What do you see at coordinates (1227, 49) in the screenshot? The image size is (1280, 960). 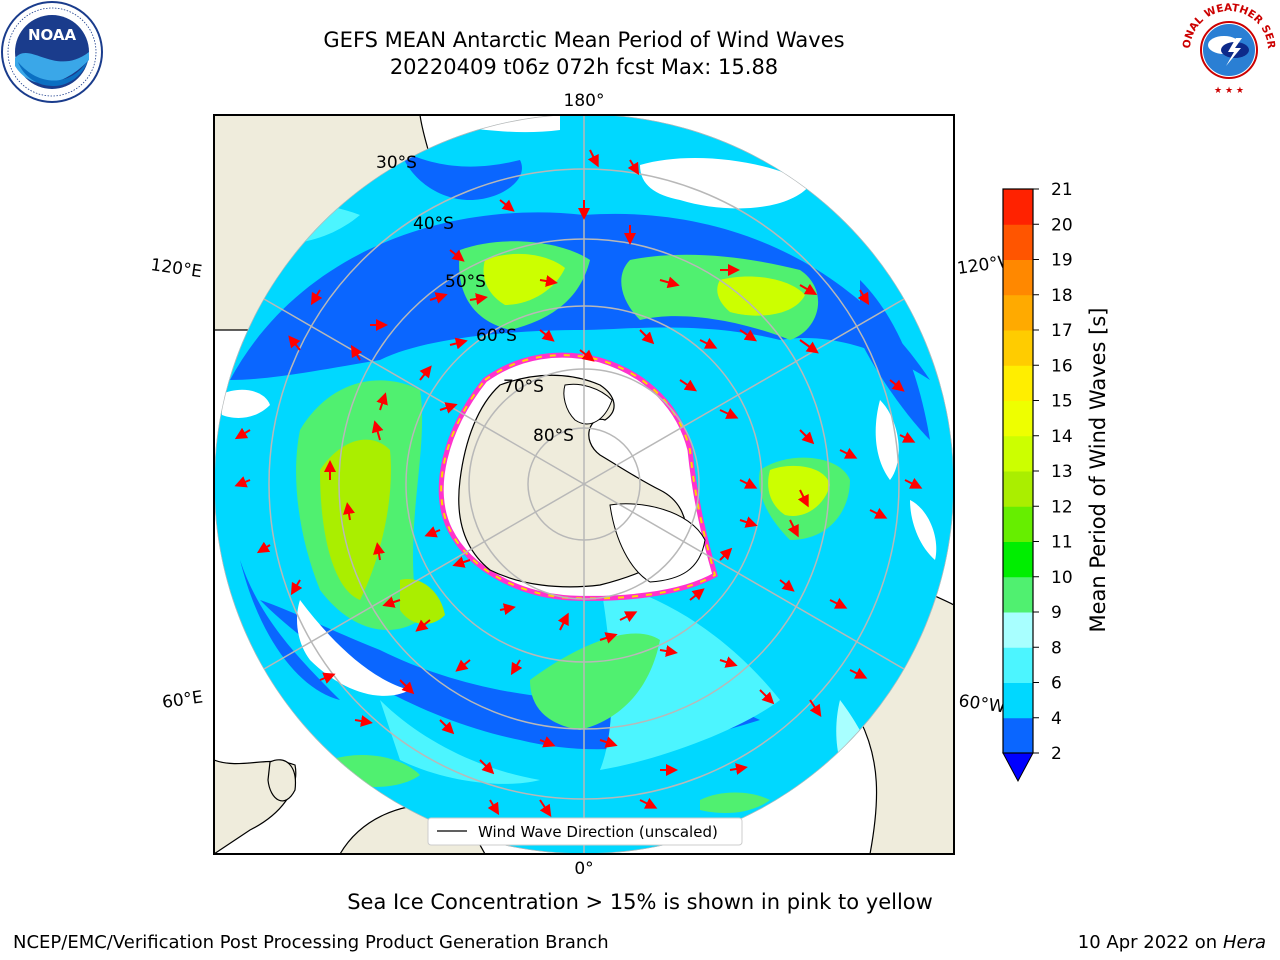 I see `nws-logo: NATIONAL WEATHER SERVICE ★ ★ ★` at bounding box center [1227, 49].